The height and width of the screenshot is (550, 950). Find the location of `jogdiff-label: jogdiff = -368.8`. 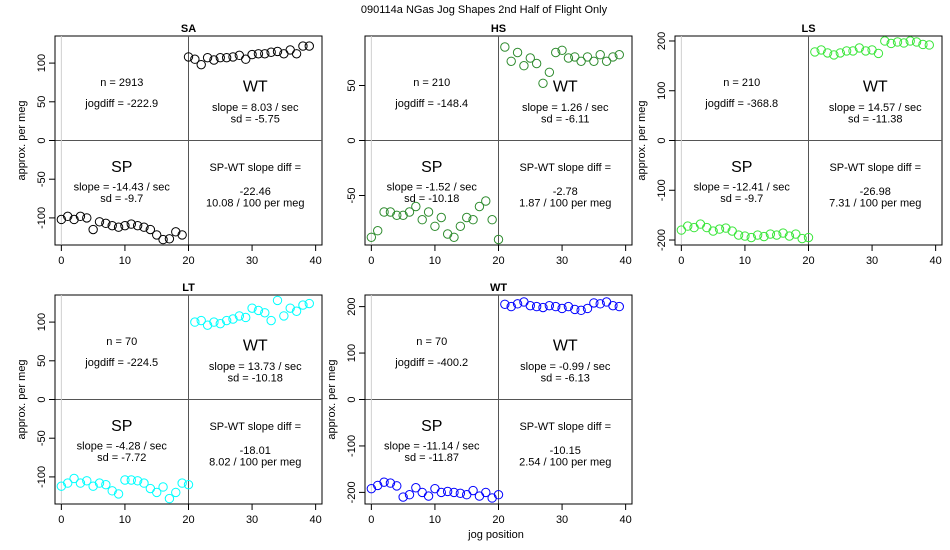

jogdiff-label: jogdiff = -368.8 is located at coordinates (741, 104).